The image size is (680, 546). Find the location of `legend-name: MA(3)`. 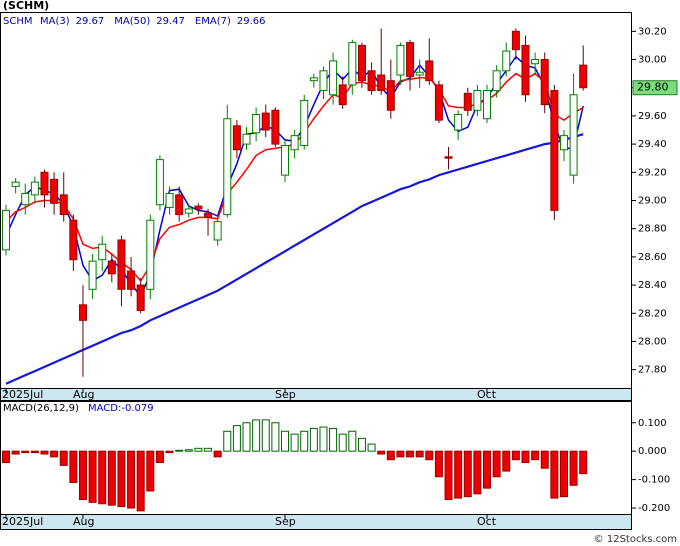

legend-name: MA(3) is located at coordinates (55, 21).